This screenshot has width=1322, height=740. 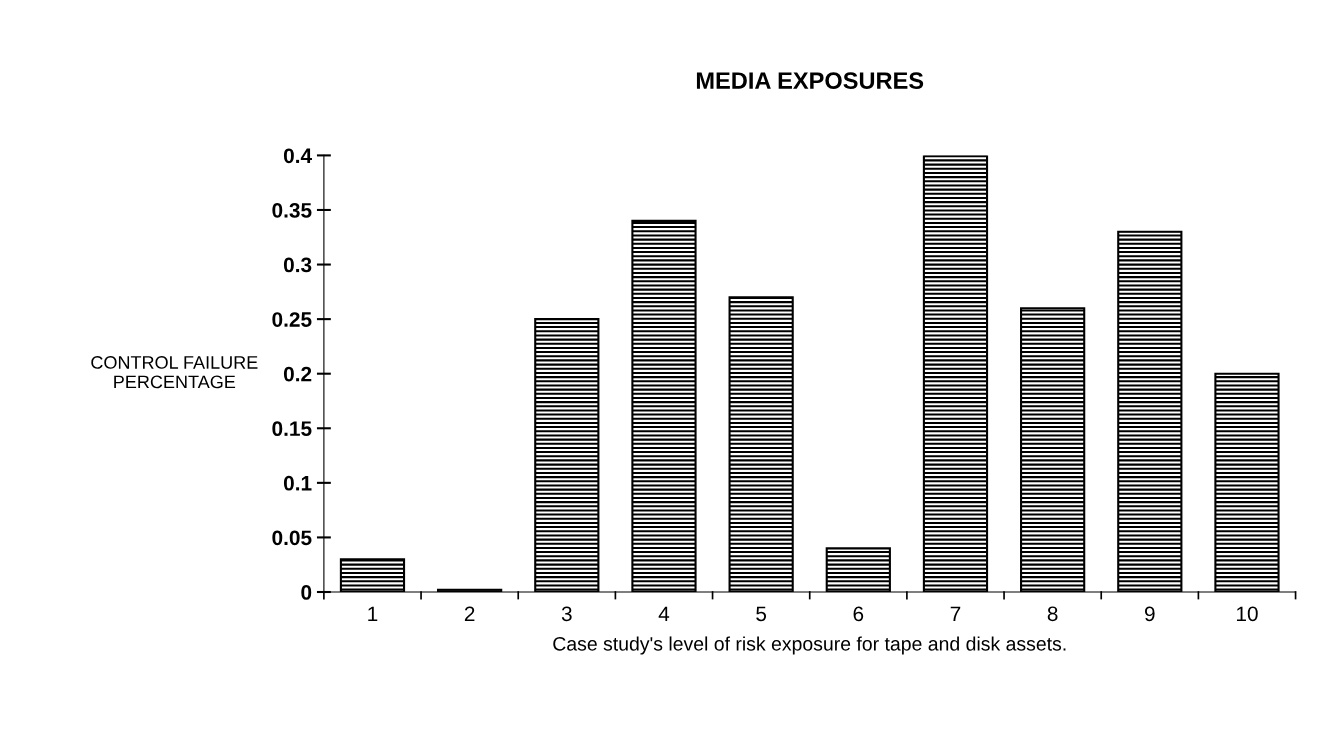 I want to click on y-tick-label: 0, so click(x=306, y=592).